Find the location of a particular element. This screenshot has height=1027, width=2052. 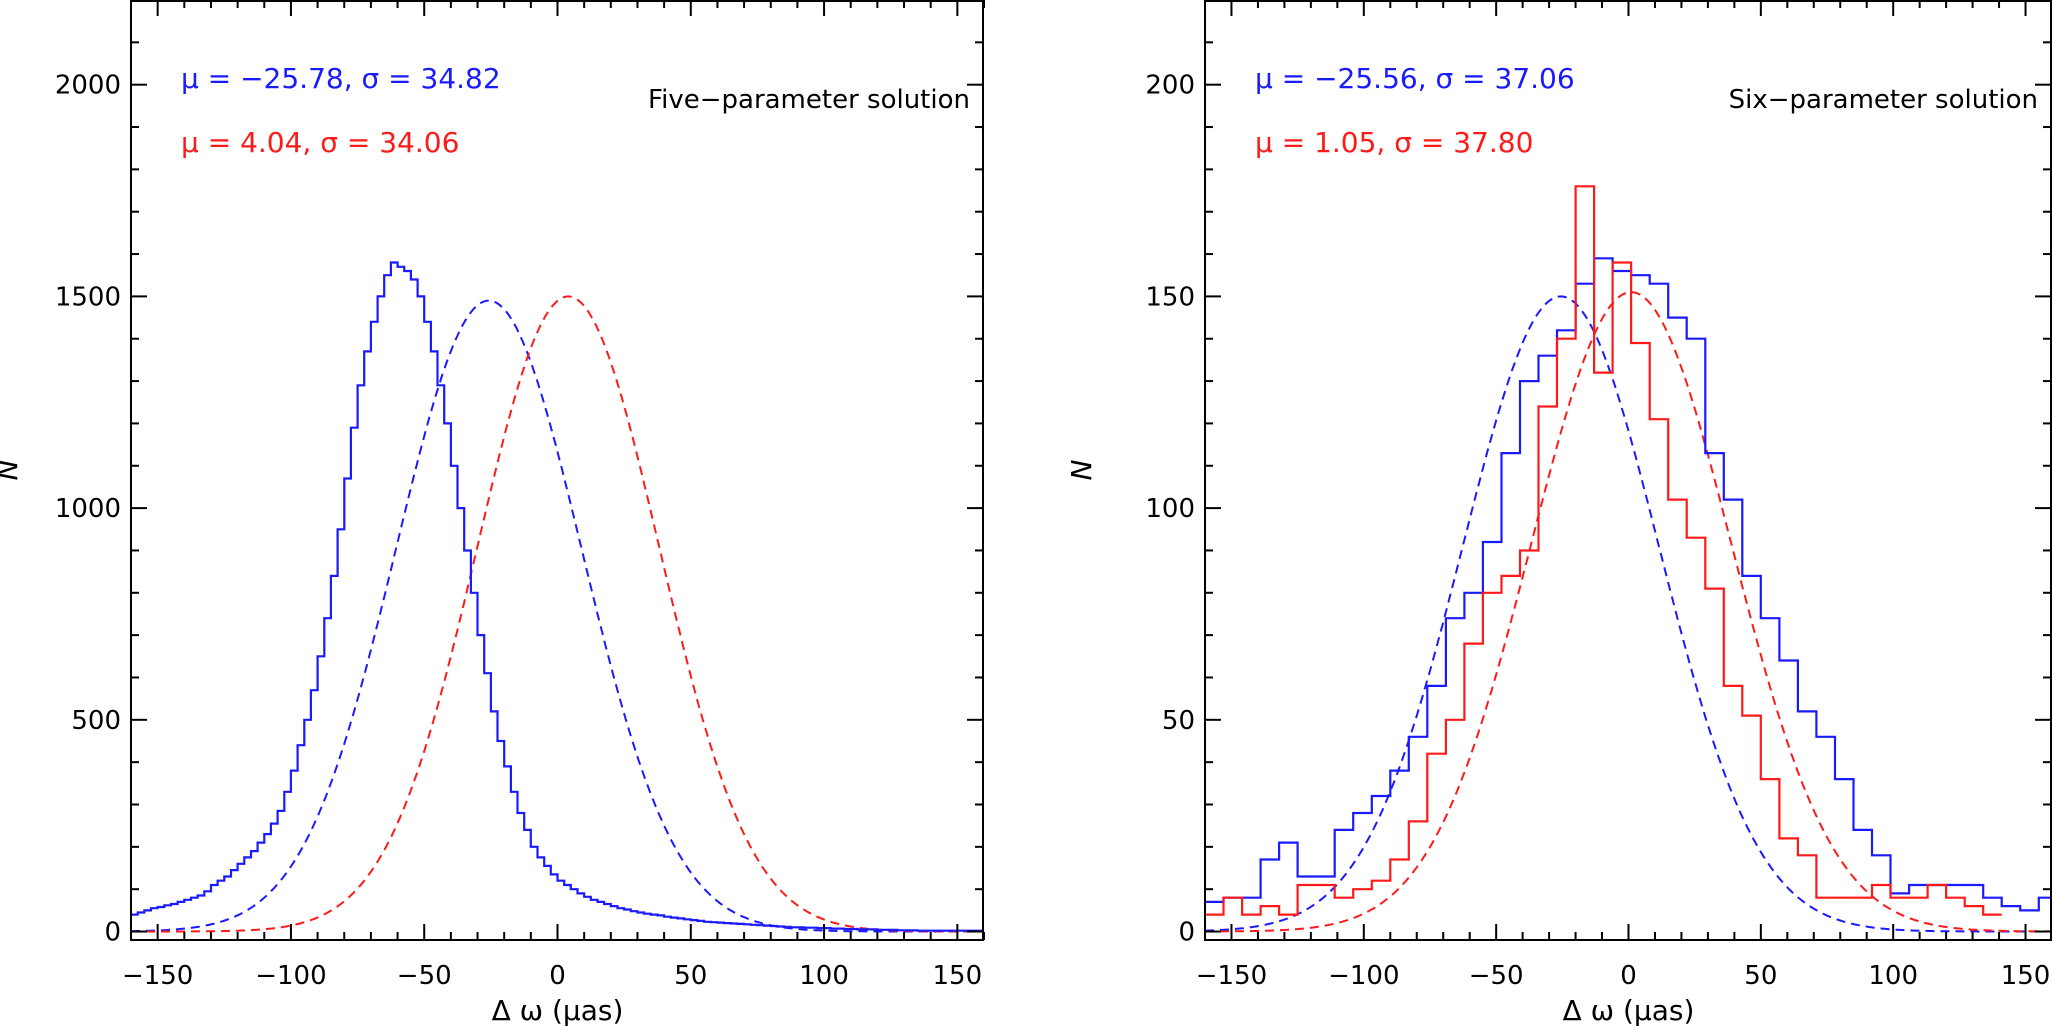

y-tick-label: 50 is located at coordinates (1178, 721).